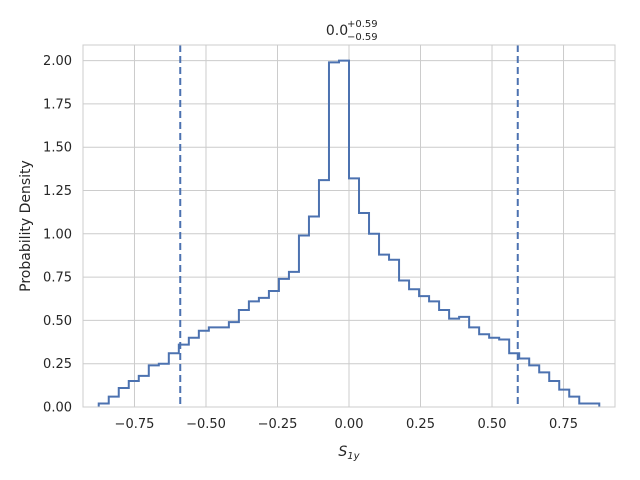 This screenshot has width=640, height=480. Describe the element at coordinates (362, 37) in the screenshot. I see `title-lower-error: −0.59` at that location.